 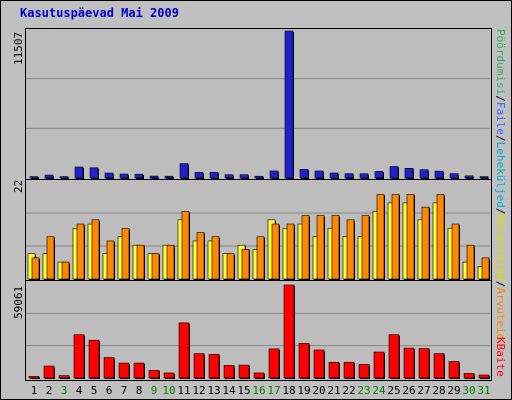 I want to click on x-tick-label: 13, so click(x=213, y=390).